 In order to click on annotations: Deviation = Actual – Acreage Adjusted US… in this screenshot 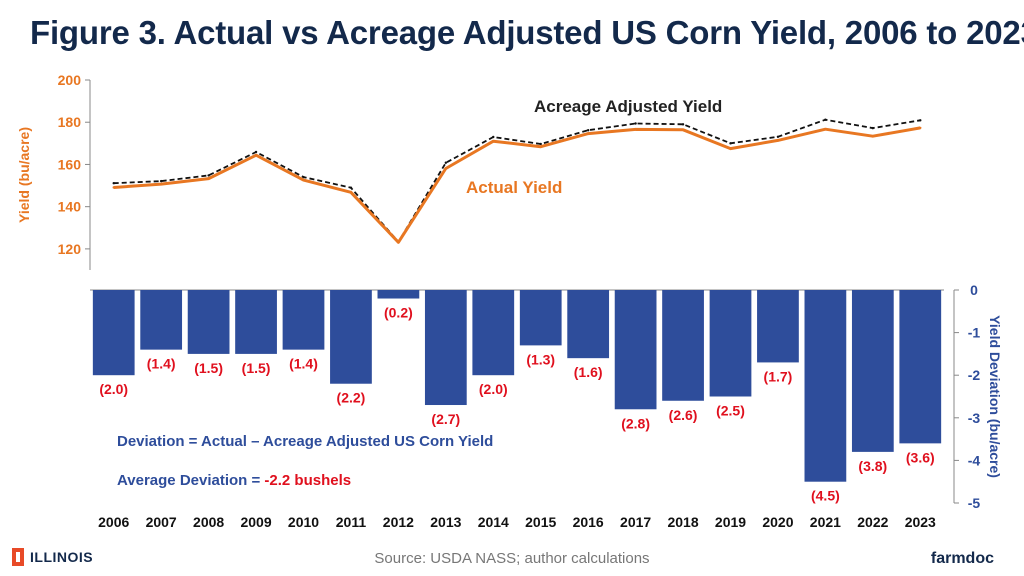, I will do `click(305, 461)`.